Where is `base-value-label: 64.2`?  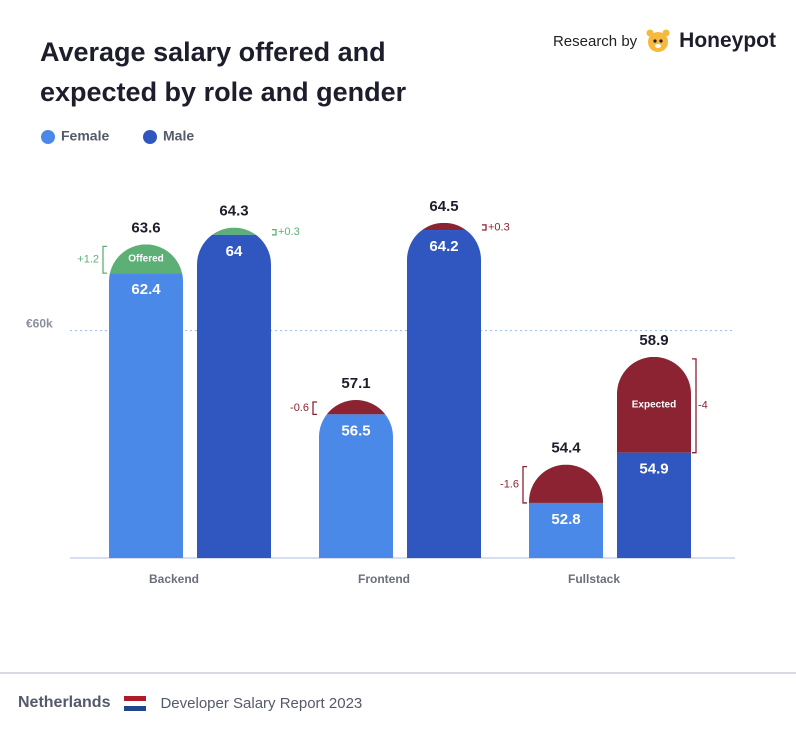 base-value-label: 64.2 is located at coordinates (443, 246).